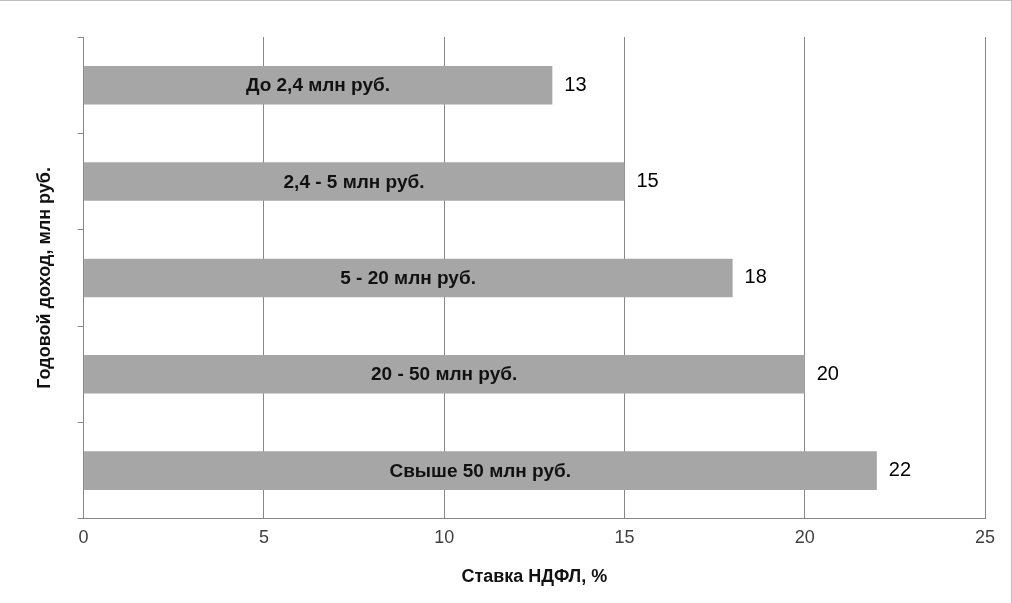 Image resolution: width=1012 pixels, height=603 pixels. Describe the element at coordinates (444, 536) in the screenshot. I see `x-tick-label: 10` at that location.